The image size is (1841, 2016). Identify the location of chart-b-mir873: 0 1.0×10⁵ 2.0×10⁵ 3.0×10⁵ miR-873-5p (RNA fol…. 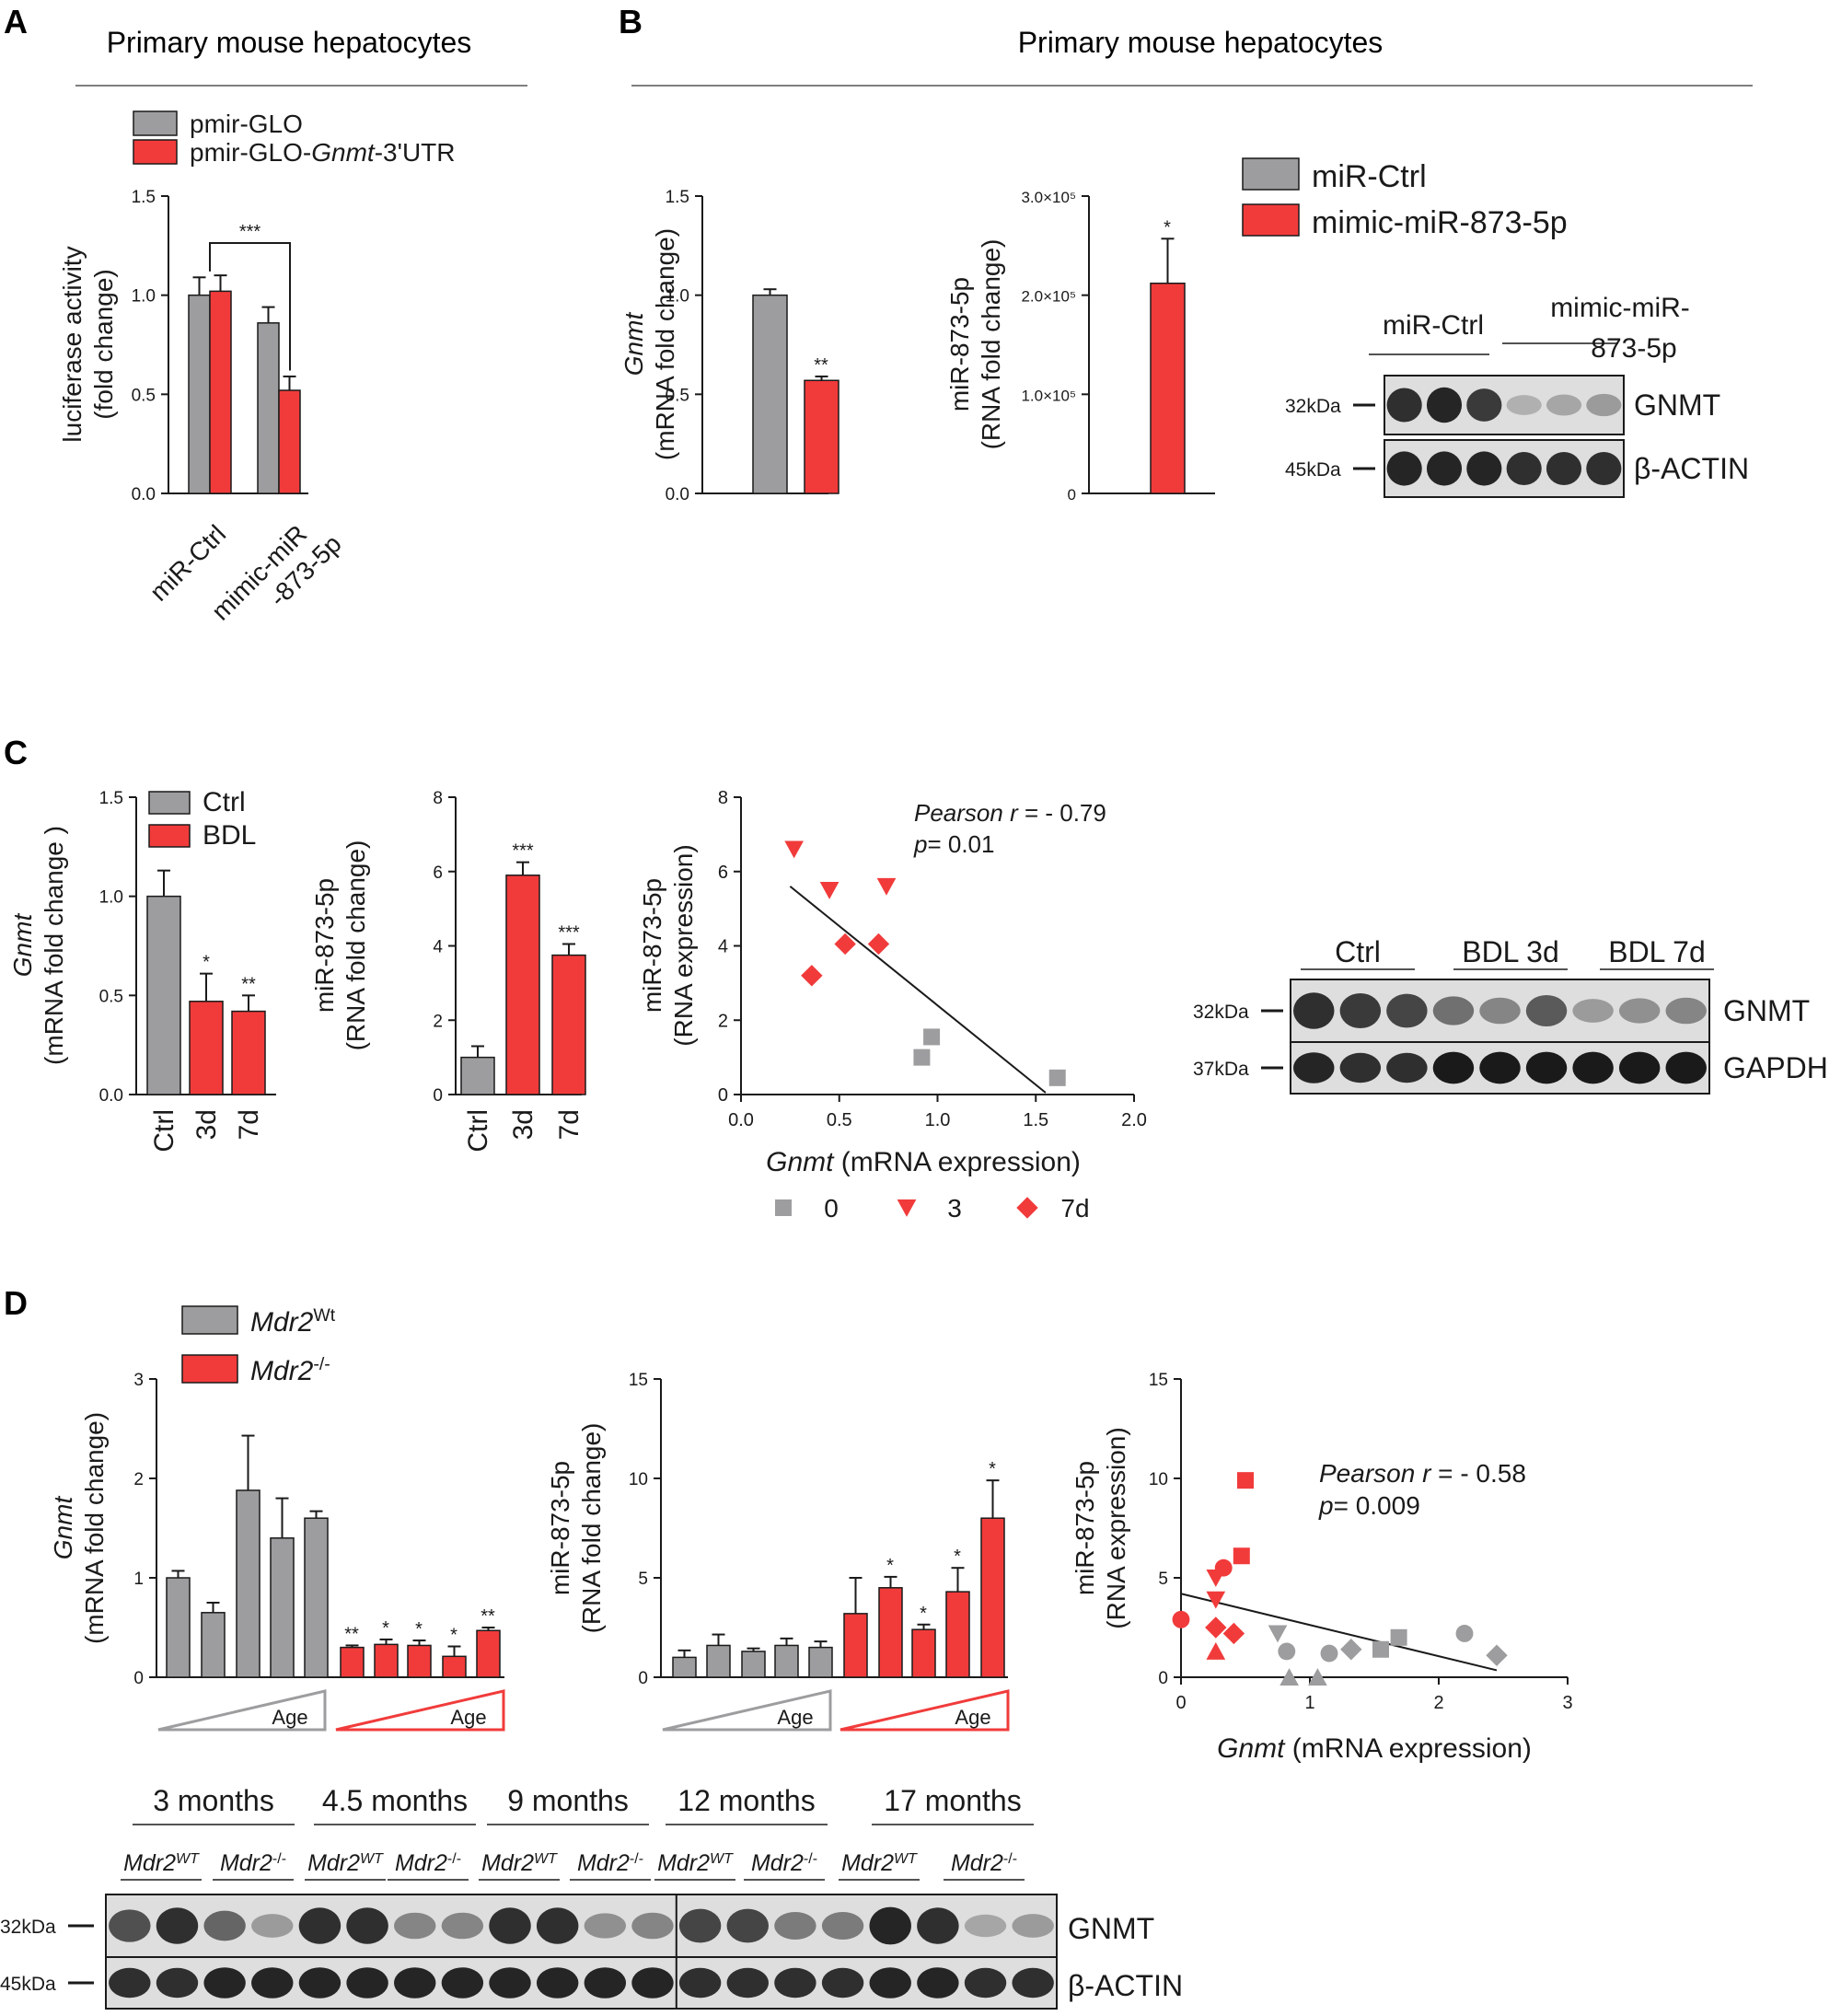
(1080, 346).